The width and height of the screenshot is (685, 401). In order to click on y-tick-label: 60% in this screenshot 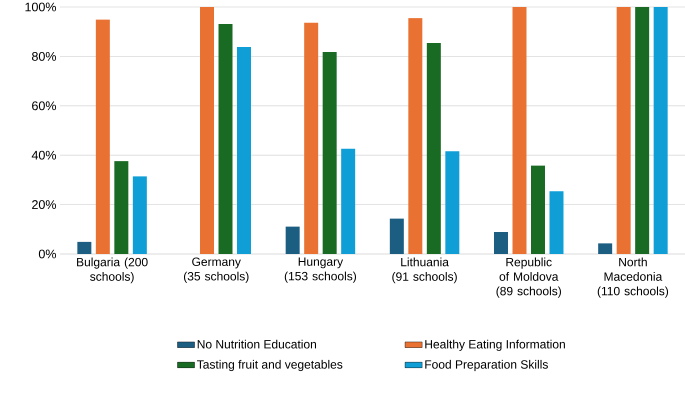, I will do `click(44, 105)`.